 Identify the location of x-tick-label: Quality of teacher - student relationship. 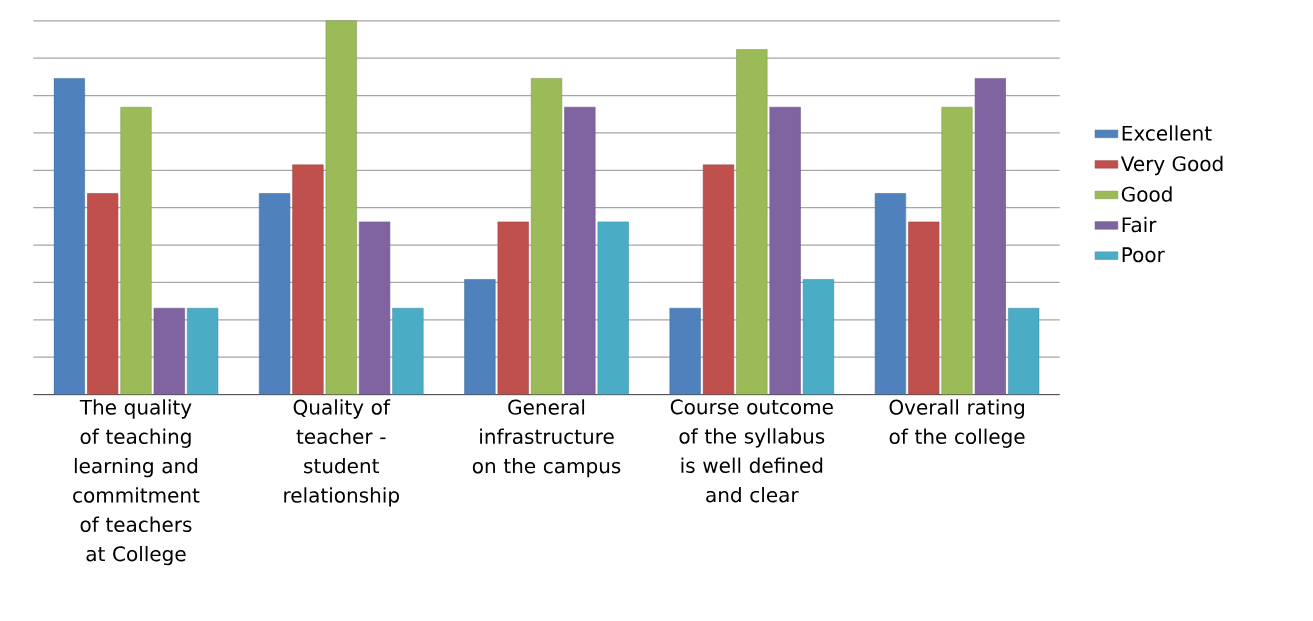
(341, 453).